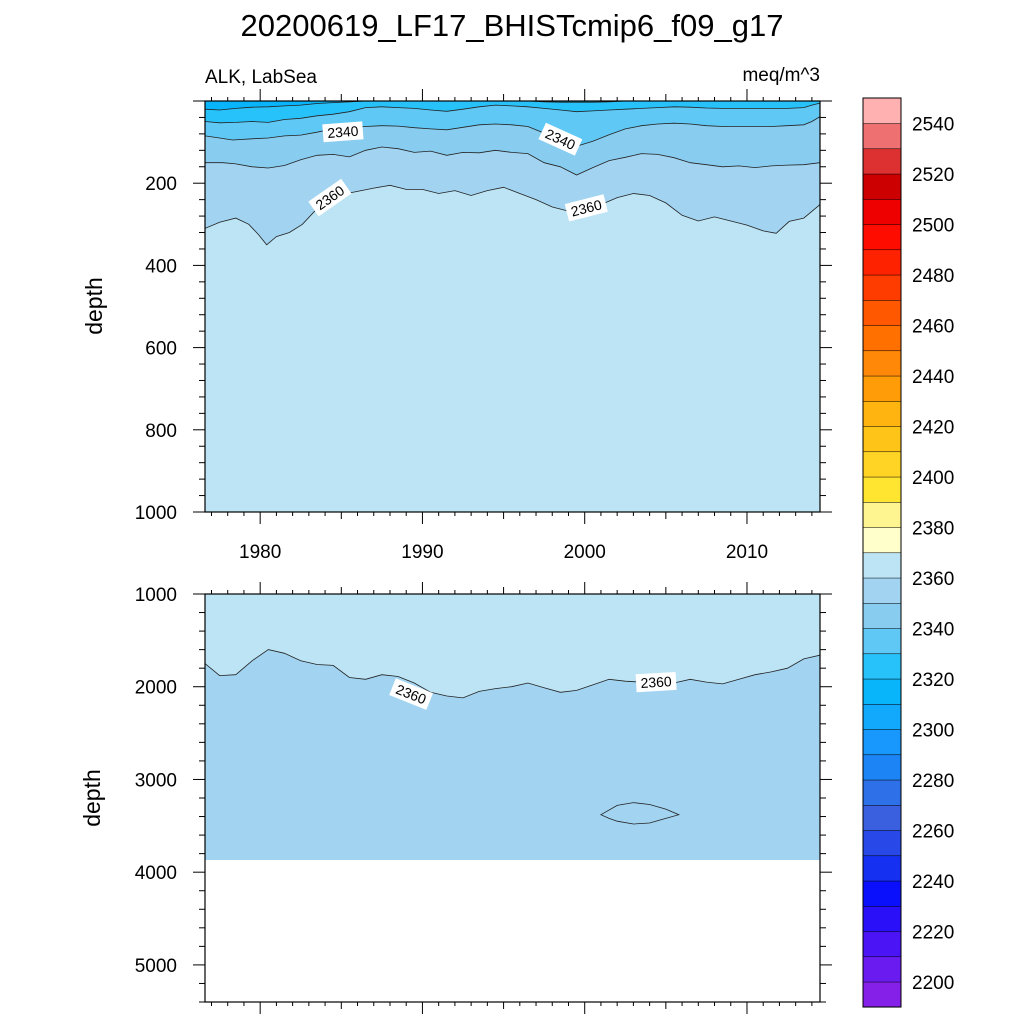 Image resolution: width=1024 pixels, height=1024 pixels. What do you see at coordinates (156, 966) in the screenshot?
I see `y-tick-label-5000: 5000` at bounding box center [156, 966].